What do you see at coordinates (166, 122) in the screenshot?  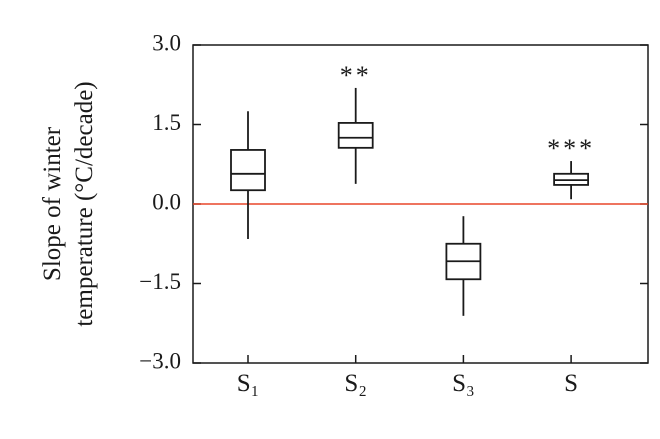 I see `y-tick-label: 1.5` at bounding box center [166, 122].